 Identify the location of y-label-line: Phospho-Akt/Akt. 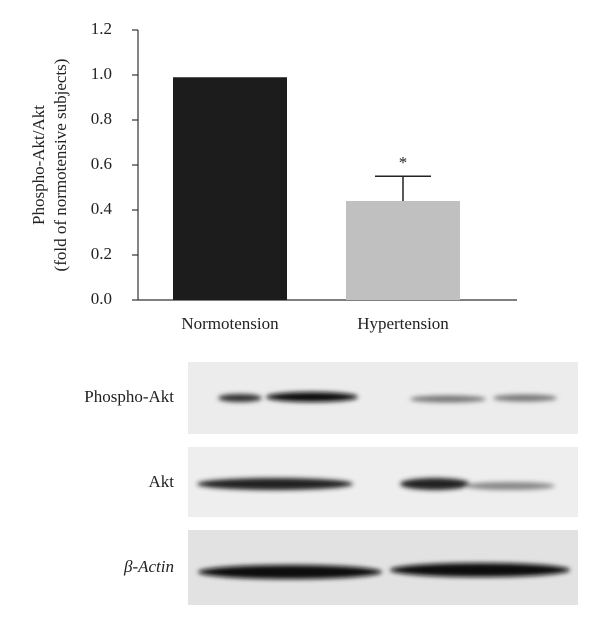
(38, 165).